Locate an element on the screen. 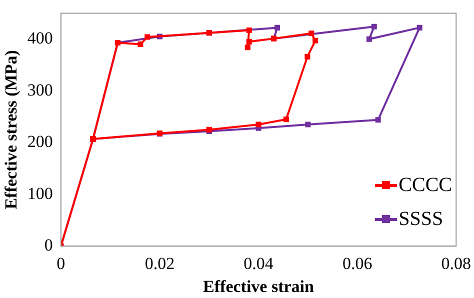 The height and width of the screenshot is (298, 474). y-tick-label: 100 is located at coordinates (40, 193).